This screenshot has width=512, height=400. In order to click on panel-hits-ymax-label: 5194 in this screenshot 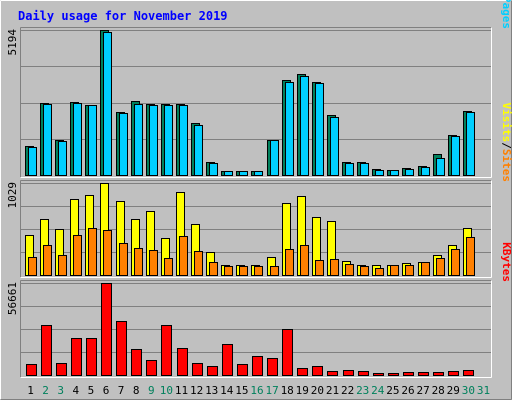, I will do `click(12, 42)`.